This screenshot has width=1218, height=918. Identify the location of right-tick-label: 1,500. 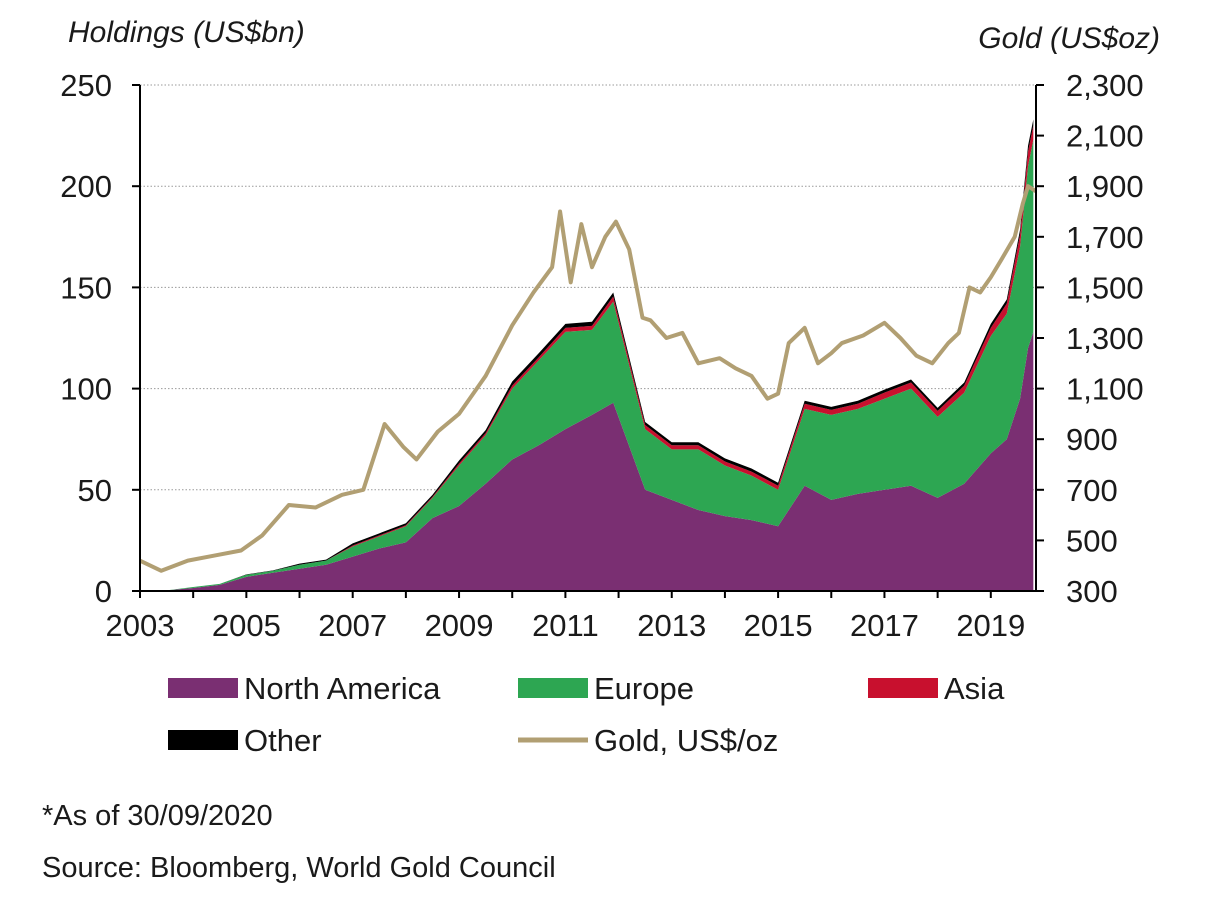
(1105, 287).